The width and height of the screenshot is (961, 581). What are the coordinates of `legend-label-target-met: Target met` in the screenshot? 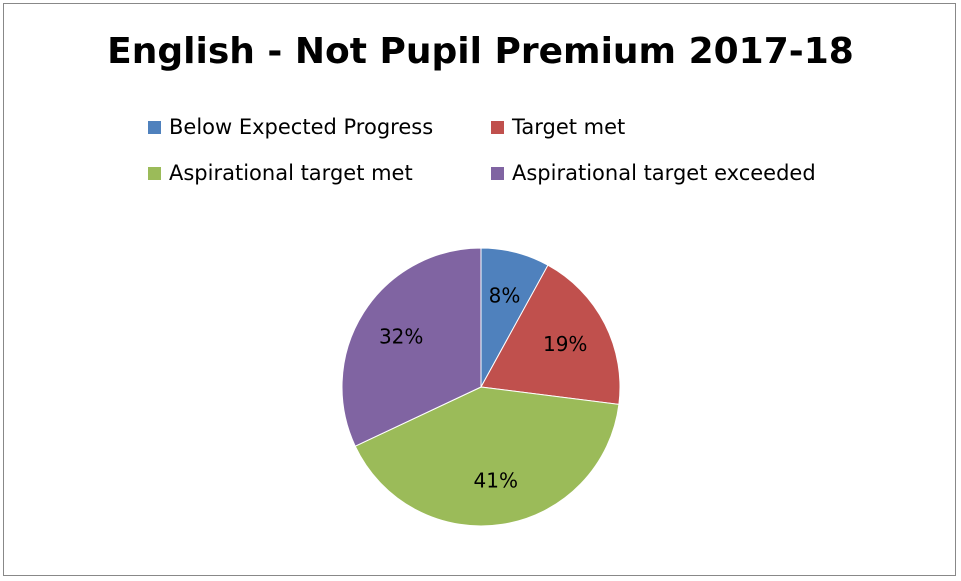 It's located at (569, 127).